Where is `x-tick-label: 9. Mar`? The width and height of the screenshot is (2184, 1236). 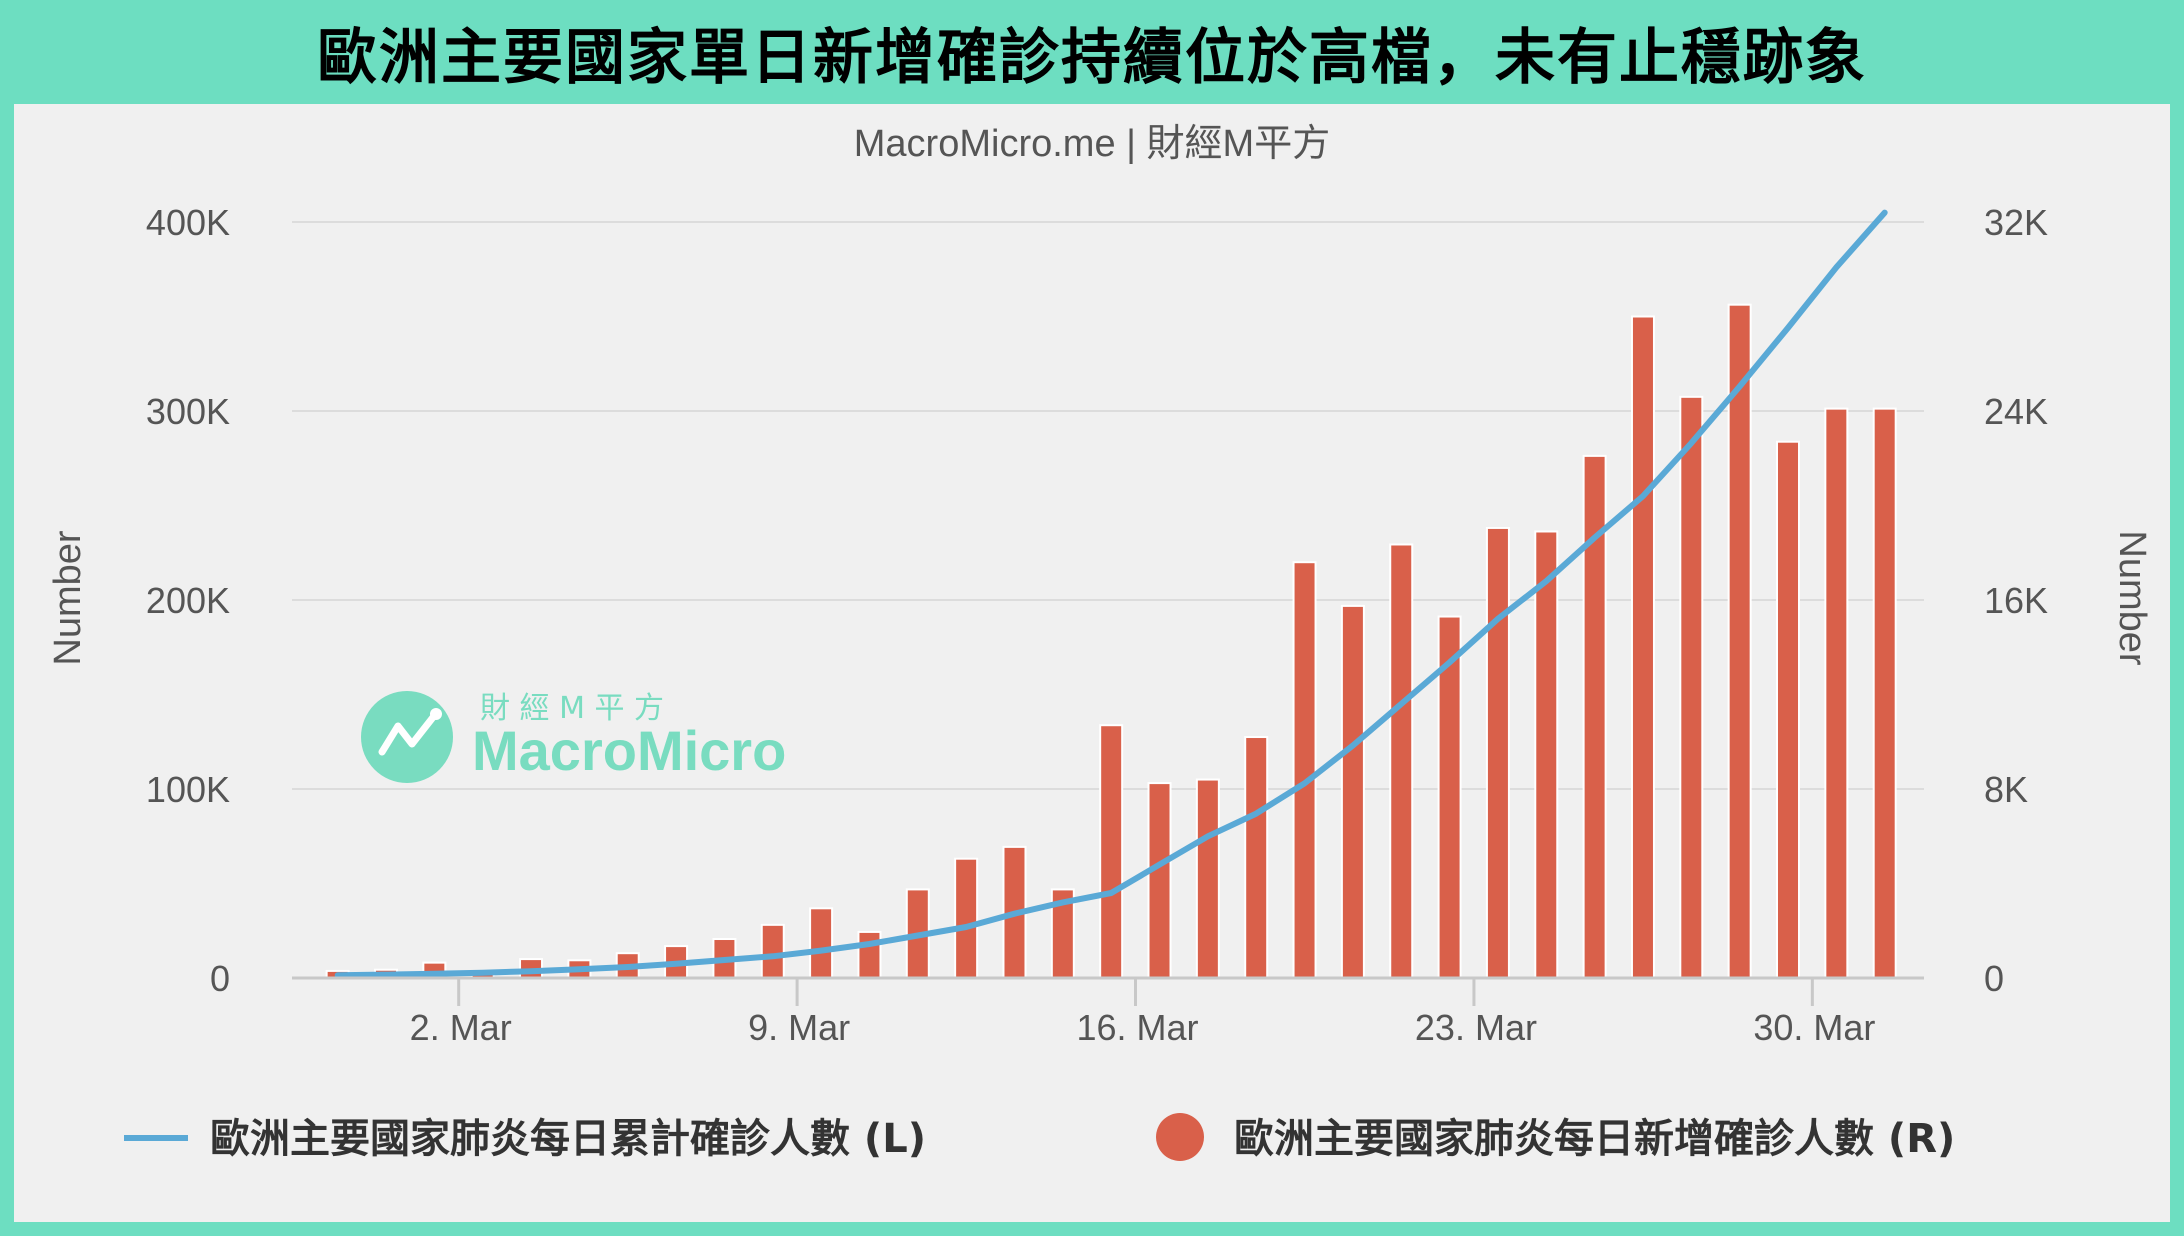
x-tick-label: 9. Mar is located at coordinates (799, 1027).